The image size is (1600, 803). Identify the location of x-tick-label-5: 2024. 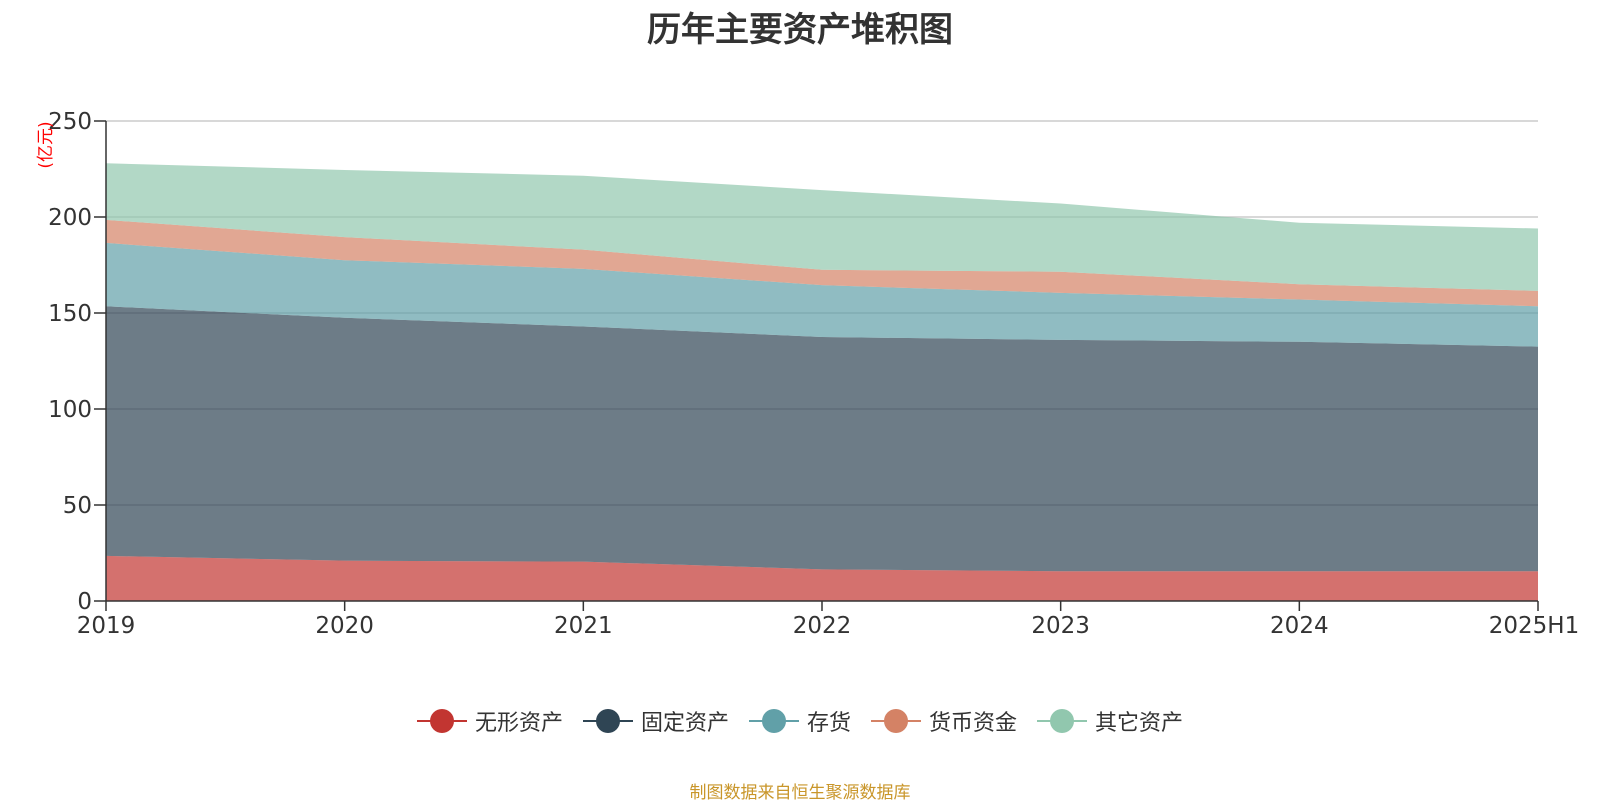
(1299, 626).